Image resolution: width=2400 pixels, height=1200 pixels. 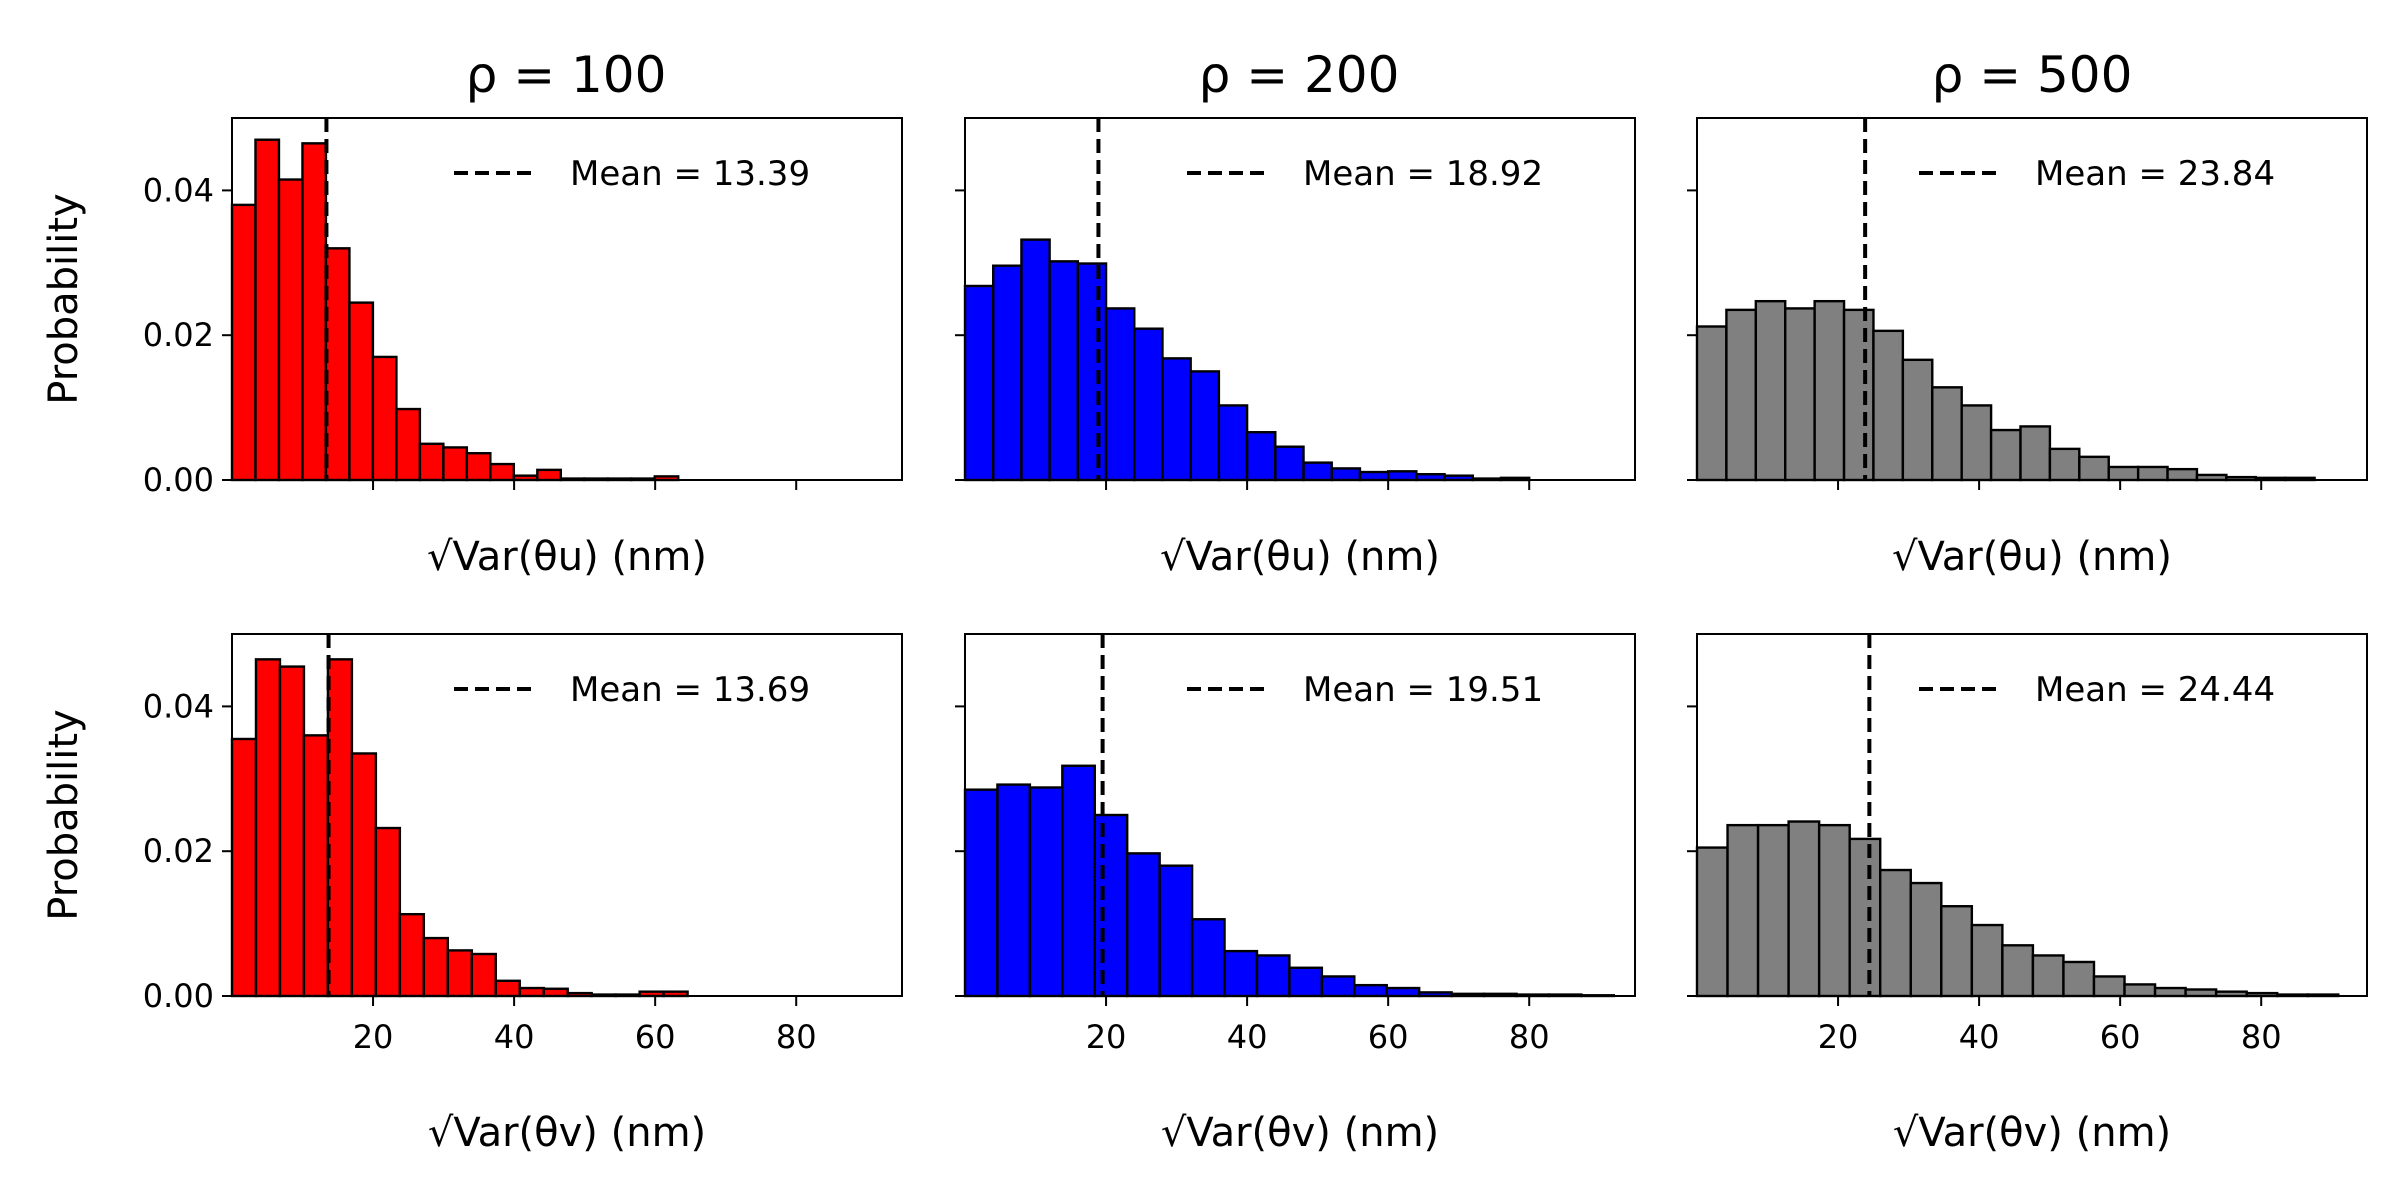 I want to click on column-title-rho-100: ρ = 100, so click(x=566, y=75).